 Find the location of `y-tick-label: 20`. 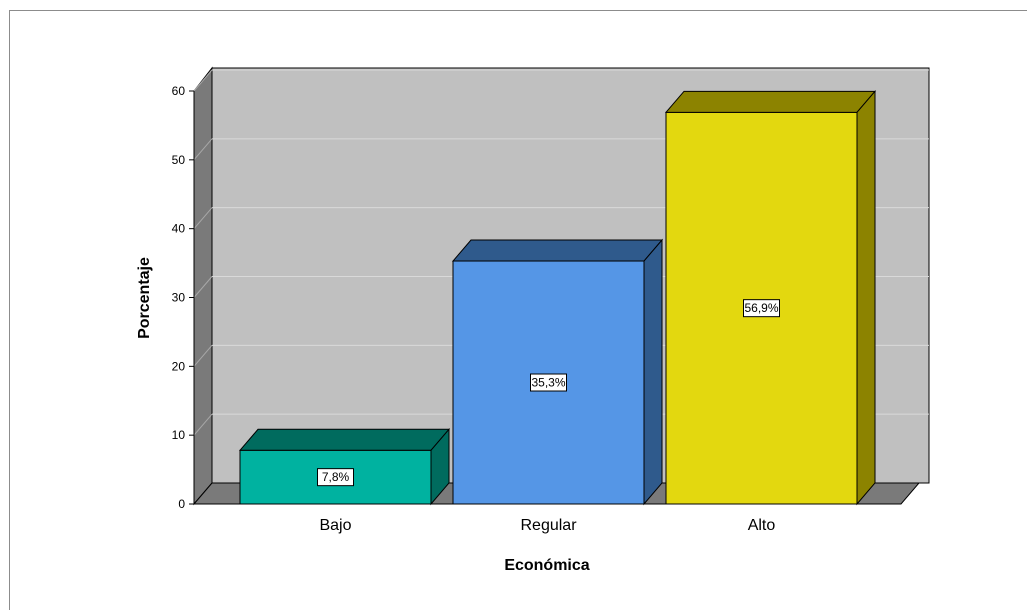

y-tick-label: 20 is located at coordinates (179, 366).